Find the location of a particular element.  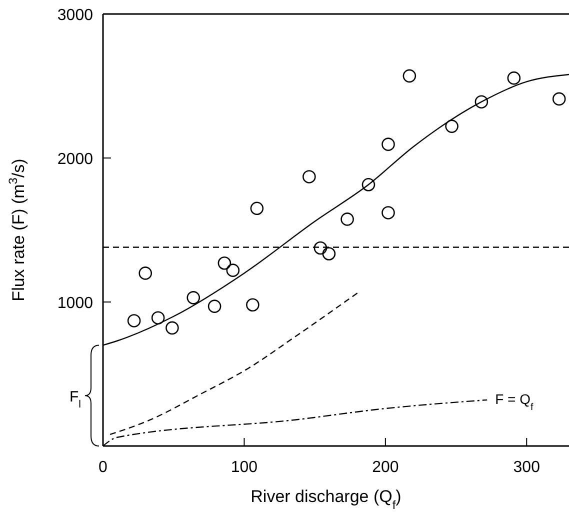

y-tick-label: 1000 is located at coordinates (75, 303).